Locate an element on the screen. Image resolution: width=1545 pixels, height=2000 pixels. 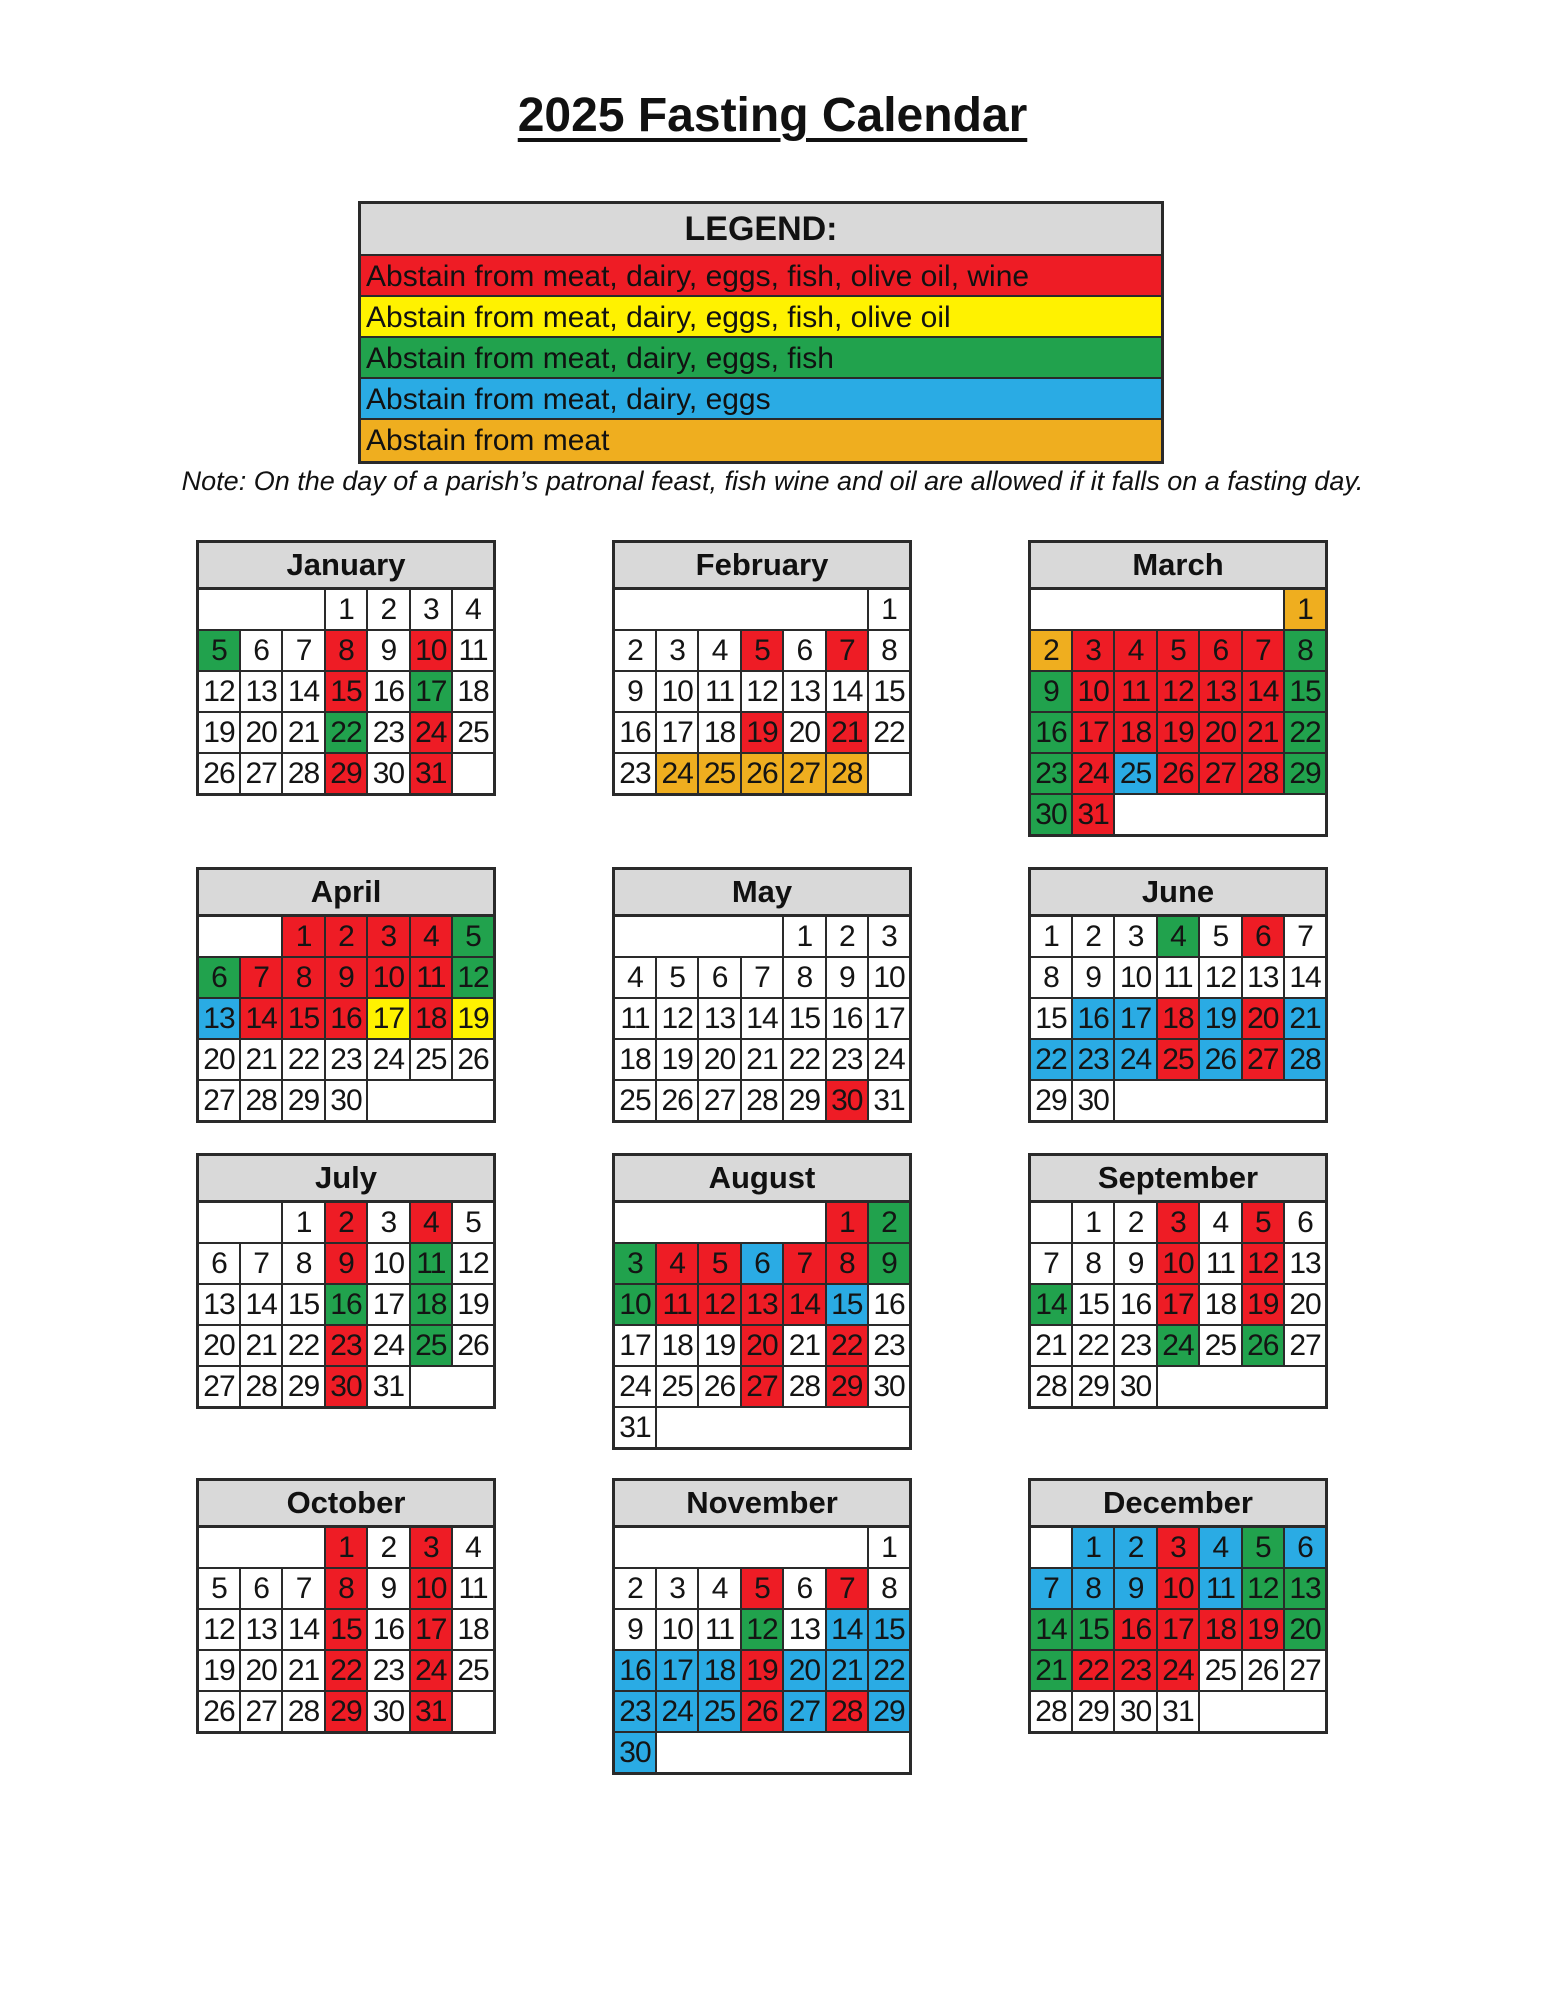
day-cell-march-8: 8 is located at coordinates (1305, 650).